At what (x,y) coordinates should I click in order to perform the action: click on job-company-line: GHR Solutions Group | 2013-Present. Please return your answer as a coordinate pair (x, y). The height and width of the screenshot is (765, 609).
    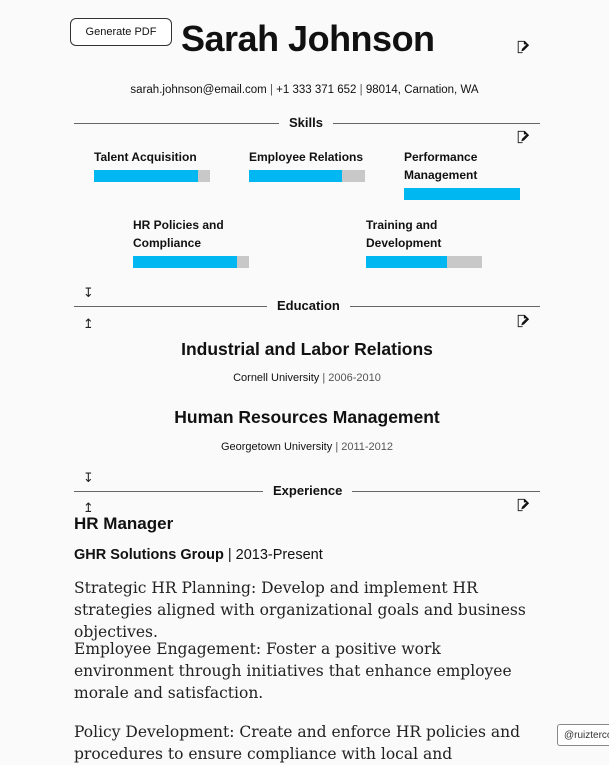
    Looking at the image, I should click on (198, 555).